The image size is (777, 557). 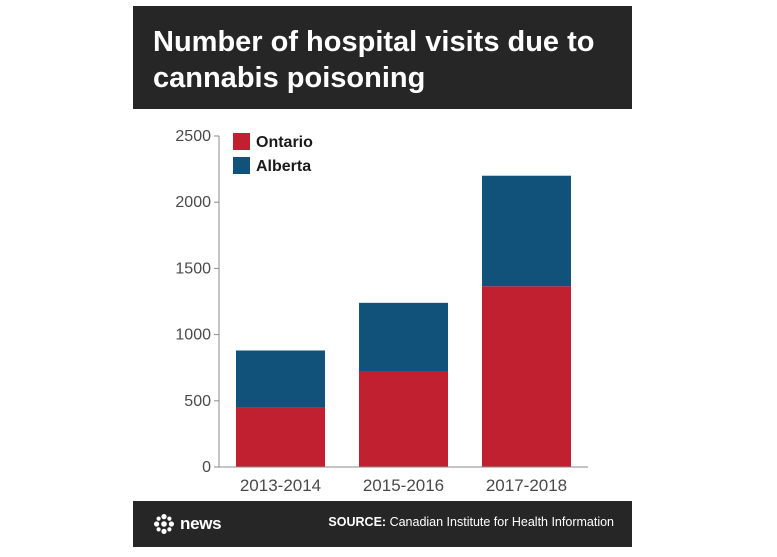 What do you see at coordinates (280, 379) in the screenshot?
I see `bar-alberta-2013-2014` at bounding box center [280, 379].